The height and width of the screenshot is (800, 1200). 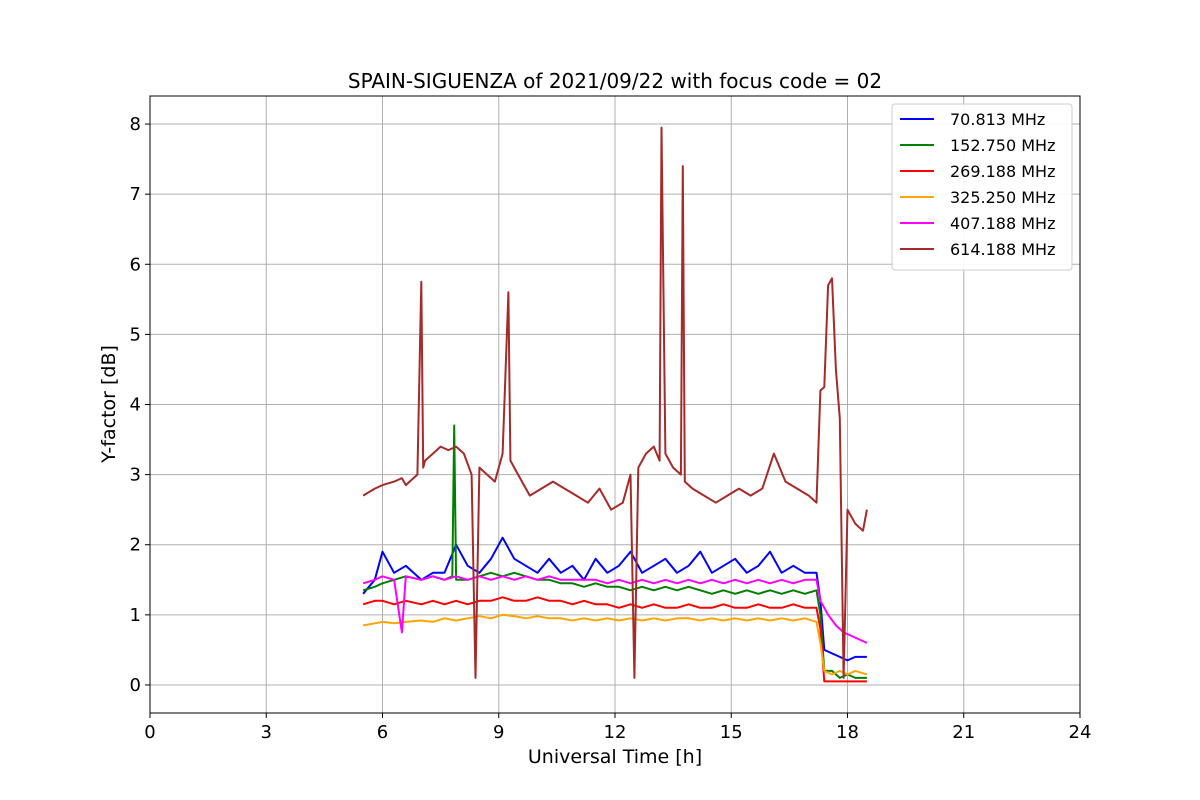 What do you see at coordinates (266, 732) in the screenshot?
I see `x-tick-label: 3` at bounding box center [266, 732].